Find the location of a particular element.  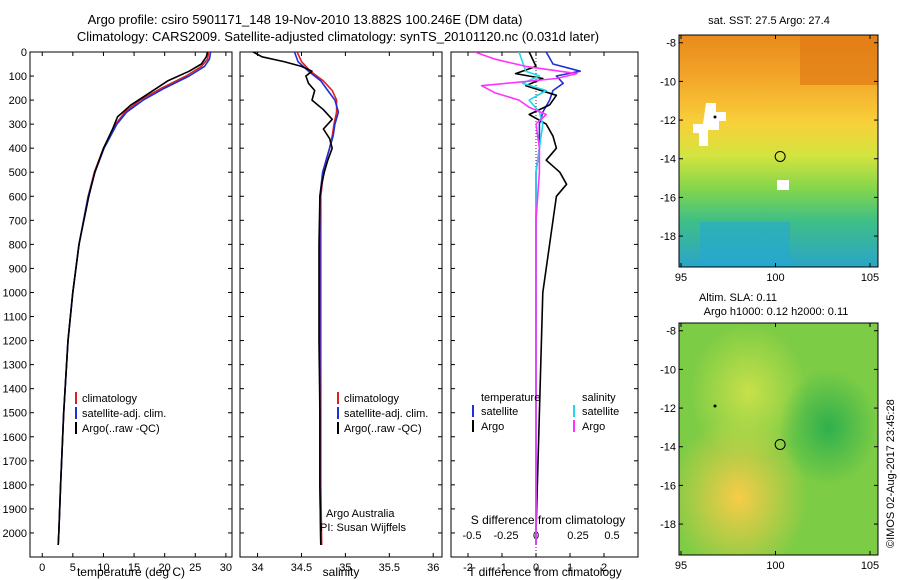

sla-map-ticks: -8 -10 -12 -14 -16 -18 95 100 105 is located at coordinates (769, 447).